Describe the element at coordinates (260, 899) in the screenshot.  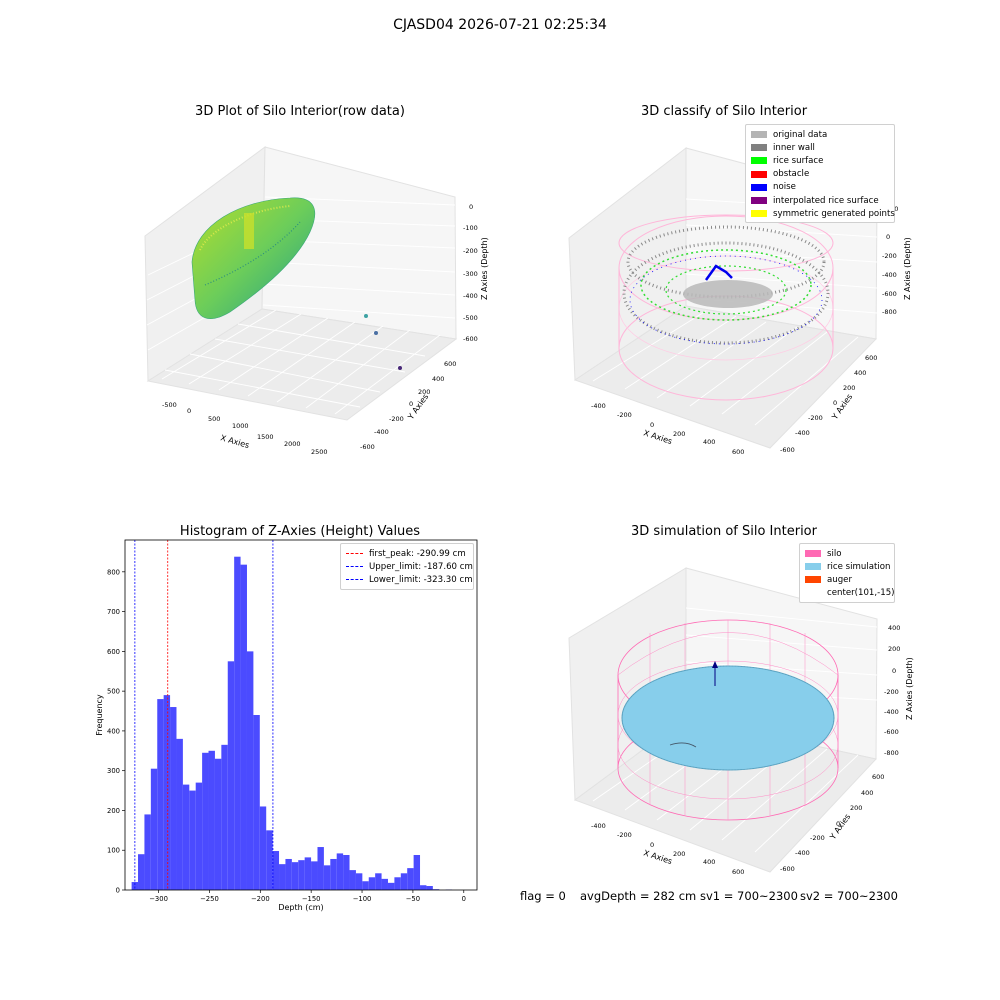
I see `x-tick-label: −200` at that location.